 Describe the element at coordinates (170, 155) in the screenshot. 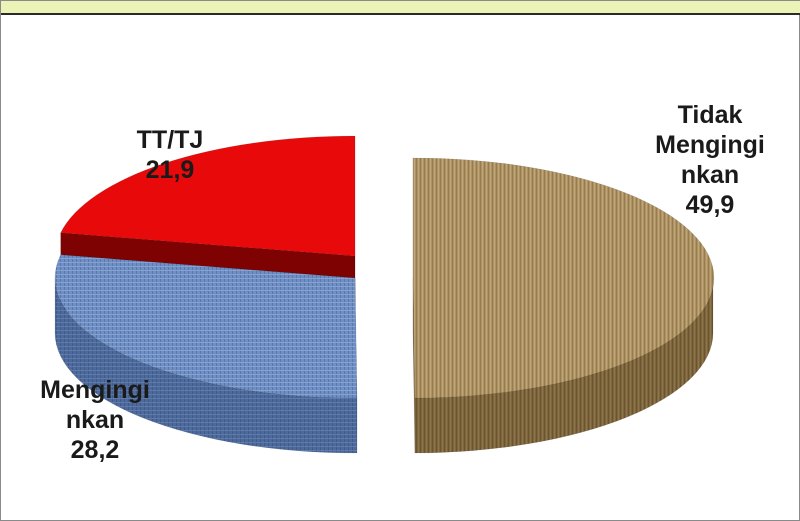

I see `data-label: TT/TJ 21,9` at that location.